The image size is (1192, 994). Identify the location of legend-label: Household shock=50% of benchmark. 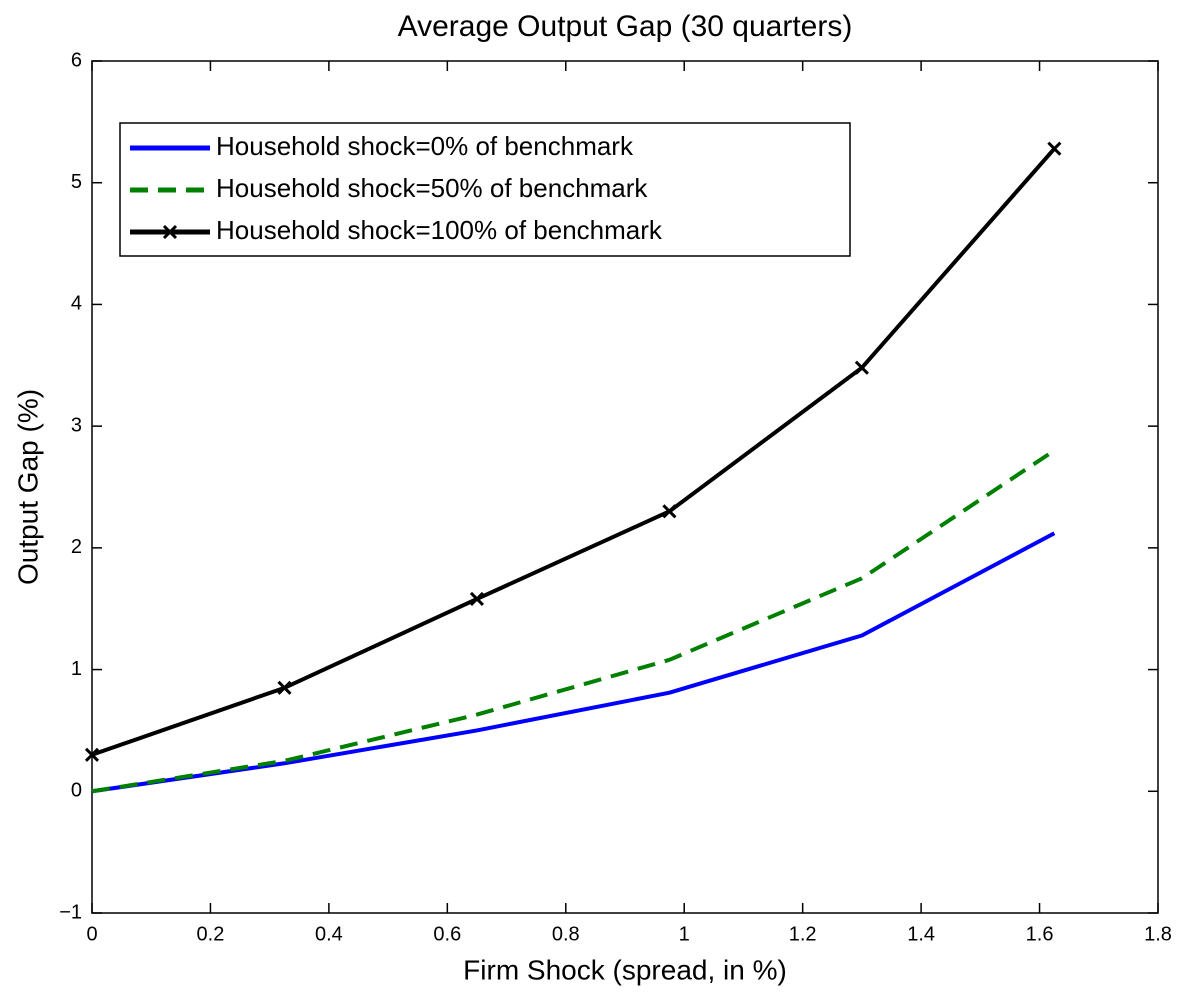
(432, 188).